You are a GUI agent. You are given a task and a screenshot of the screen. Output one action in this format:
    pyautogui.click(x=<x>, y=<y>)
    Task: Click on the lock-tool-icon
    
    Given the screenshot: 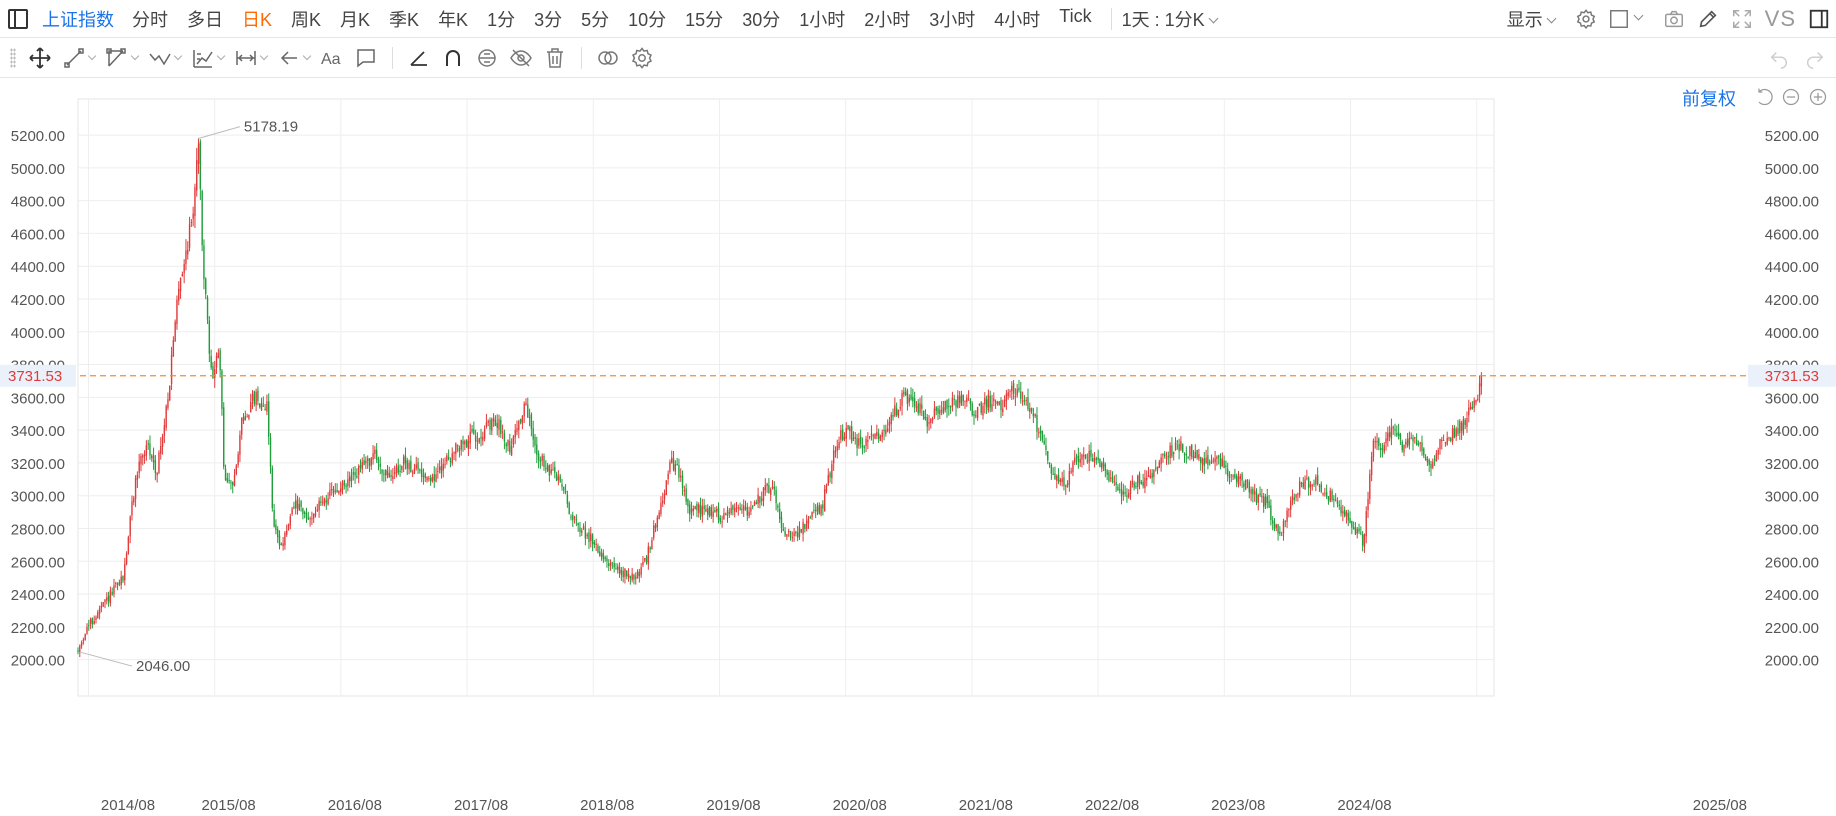 What is the action you would take?
    pyautogui.click(x=487, y=58)
    